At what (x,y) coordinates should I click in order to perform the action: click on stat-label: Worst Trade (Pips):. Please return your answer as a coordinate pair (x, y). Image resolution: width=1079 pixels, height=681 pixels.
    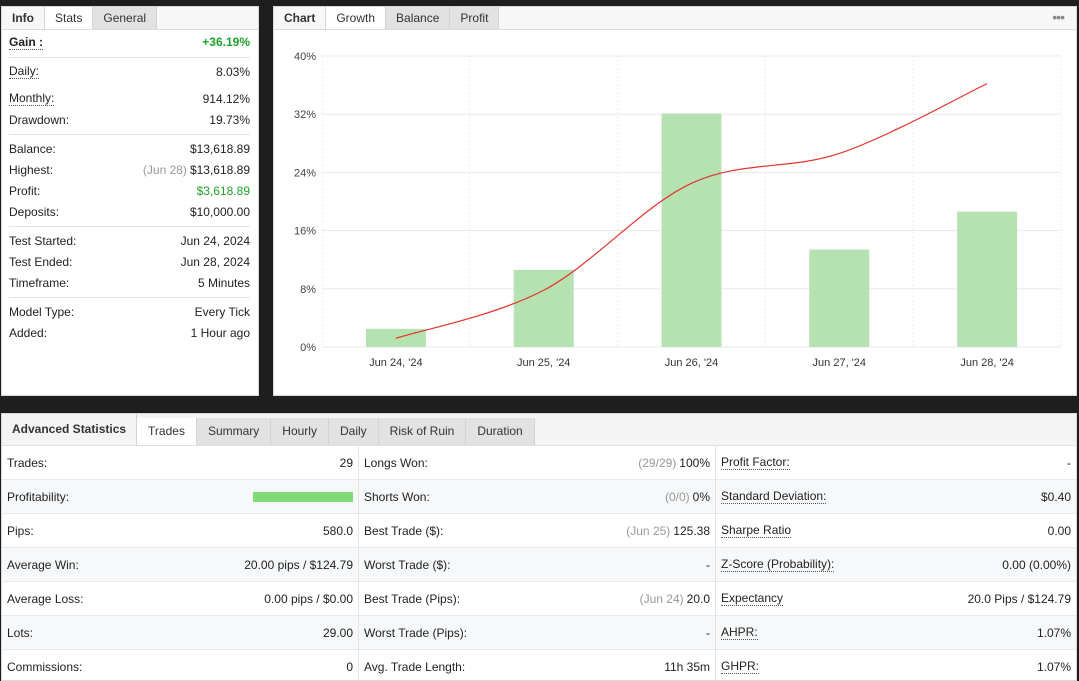
    Looking at the image, I should click on (416, 632).